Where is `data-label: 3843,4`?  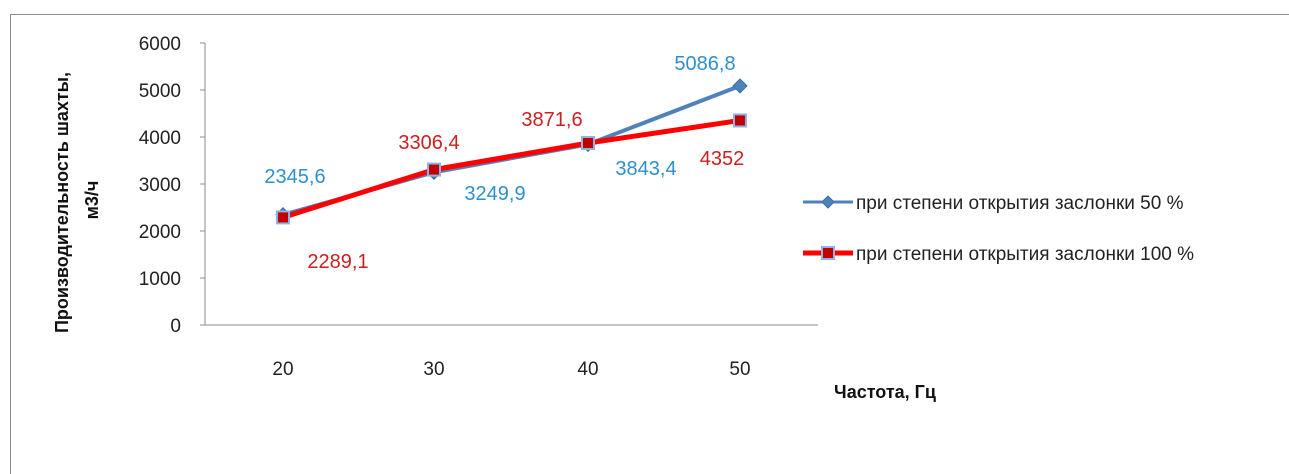 data-label: 3843,4 is located at coordinates (645, 169).